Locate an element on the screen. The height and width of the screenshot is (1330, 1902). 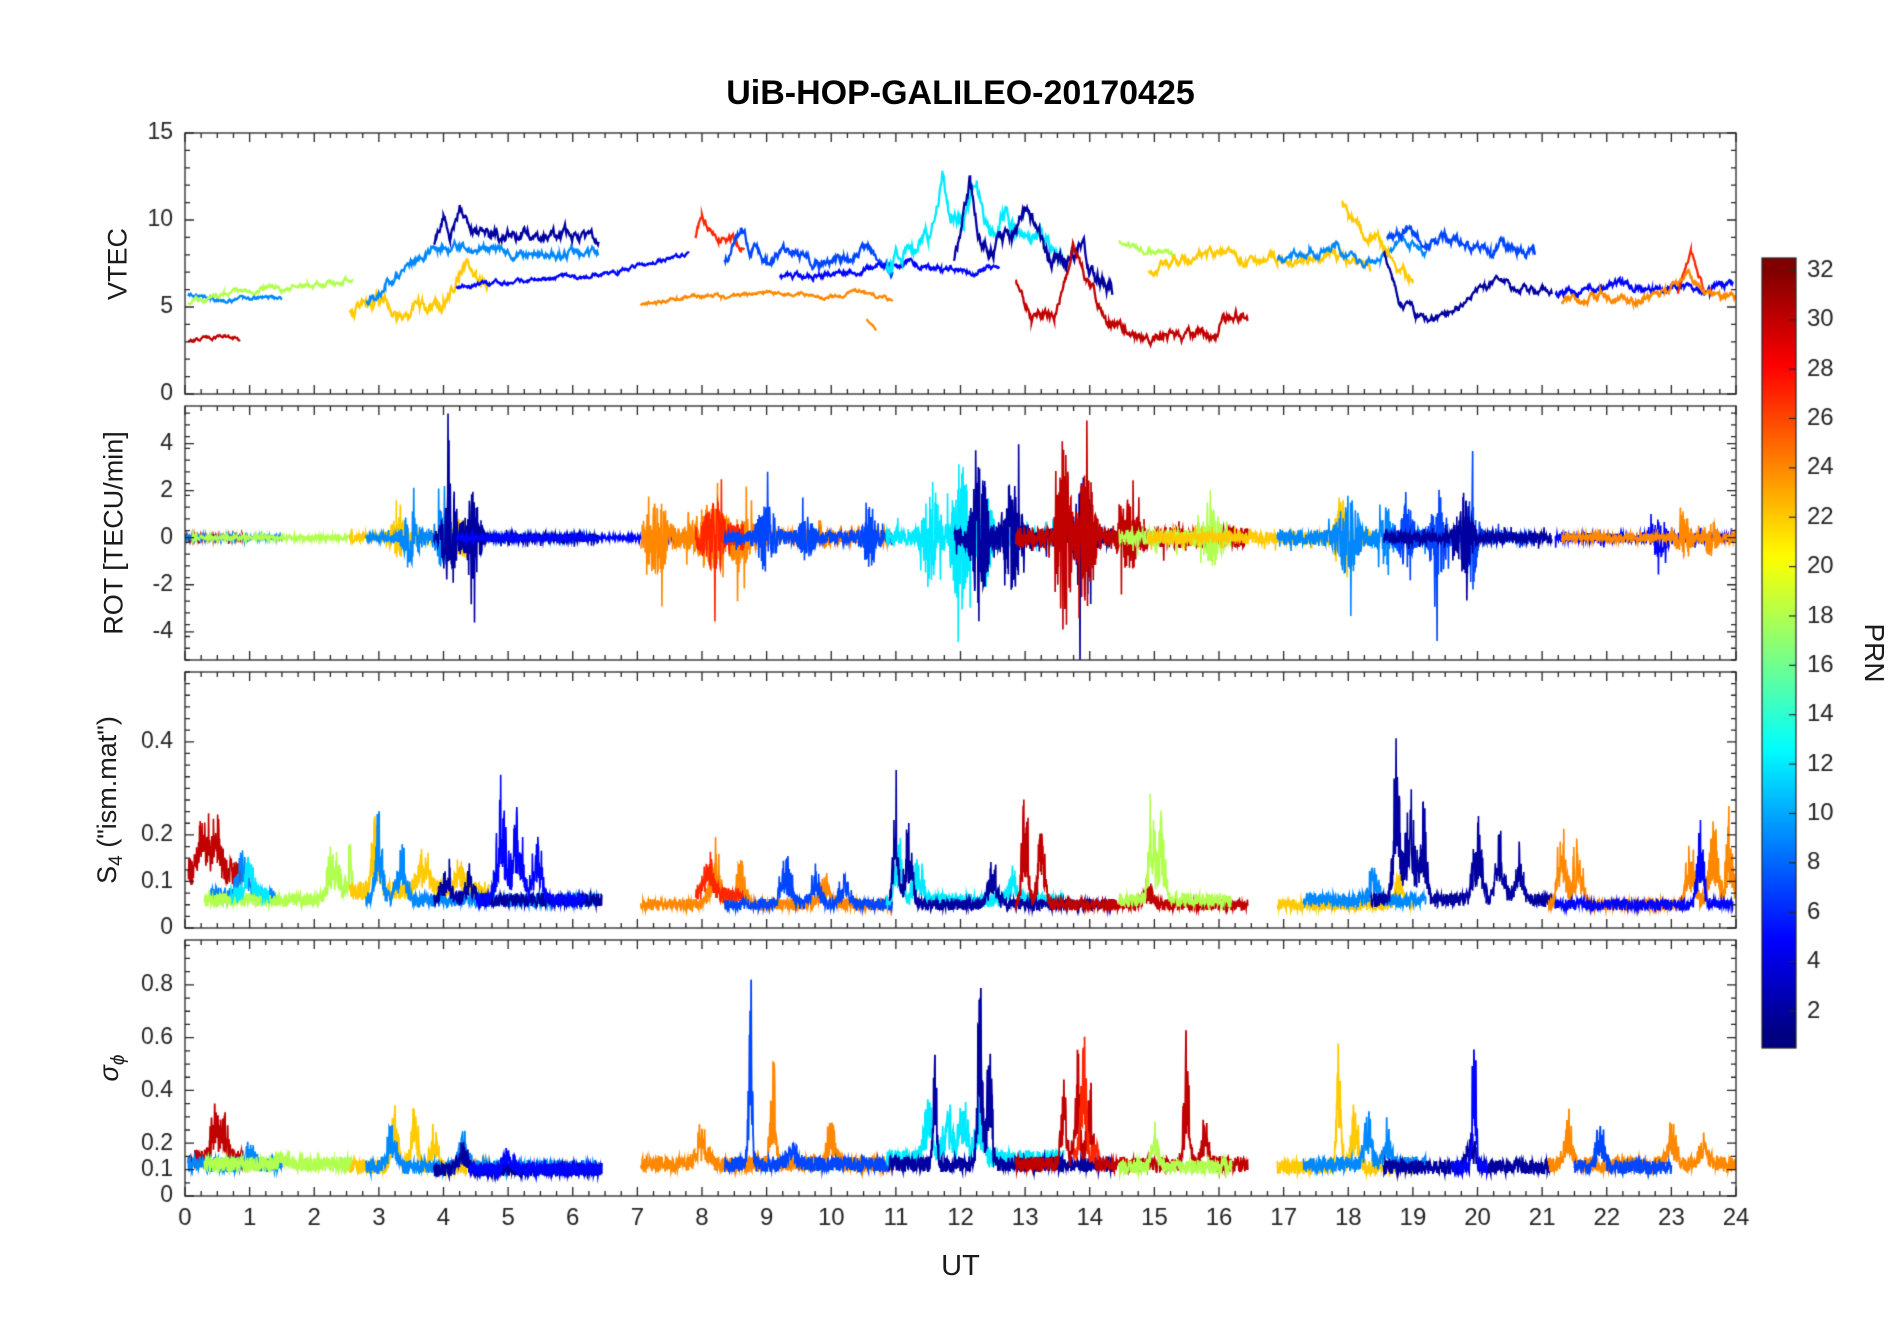
y-axis-label-rot-text: ROT [TECU/min] is located at coordinates (113, 533).